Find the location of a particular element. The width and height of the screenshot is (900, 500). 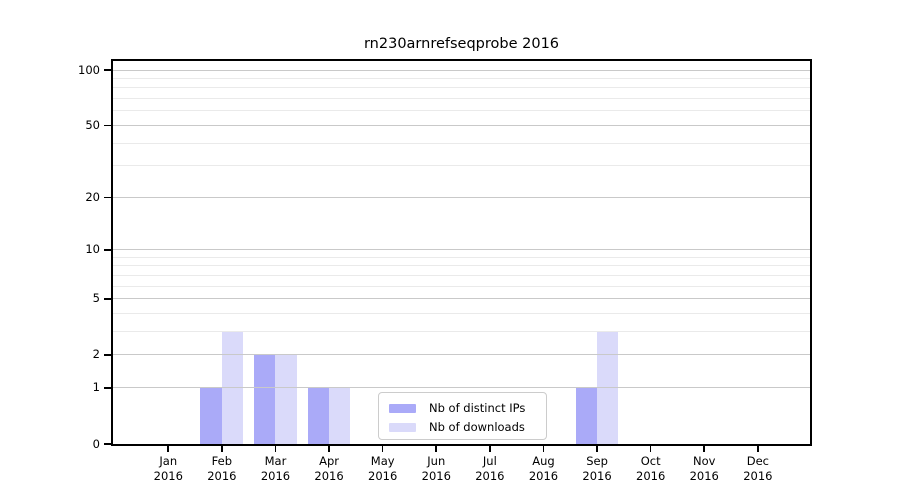

bar-feb-distinct-ips is located at coordinates (211, 415).